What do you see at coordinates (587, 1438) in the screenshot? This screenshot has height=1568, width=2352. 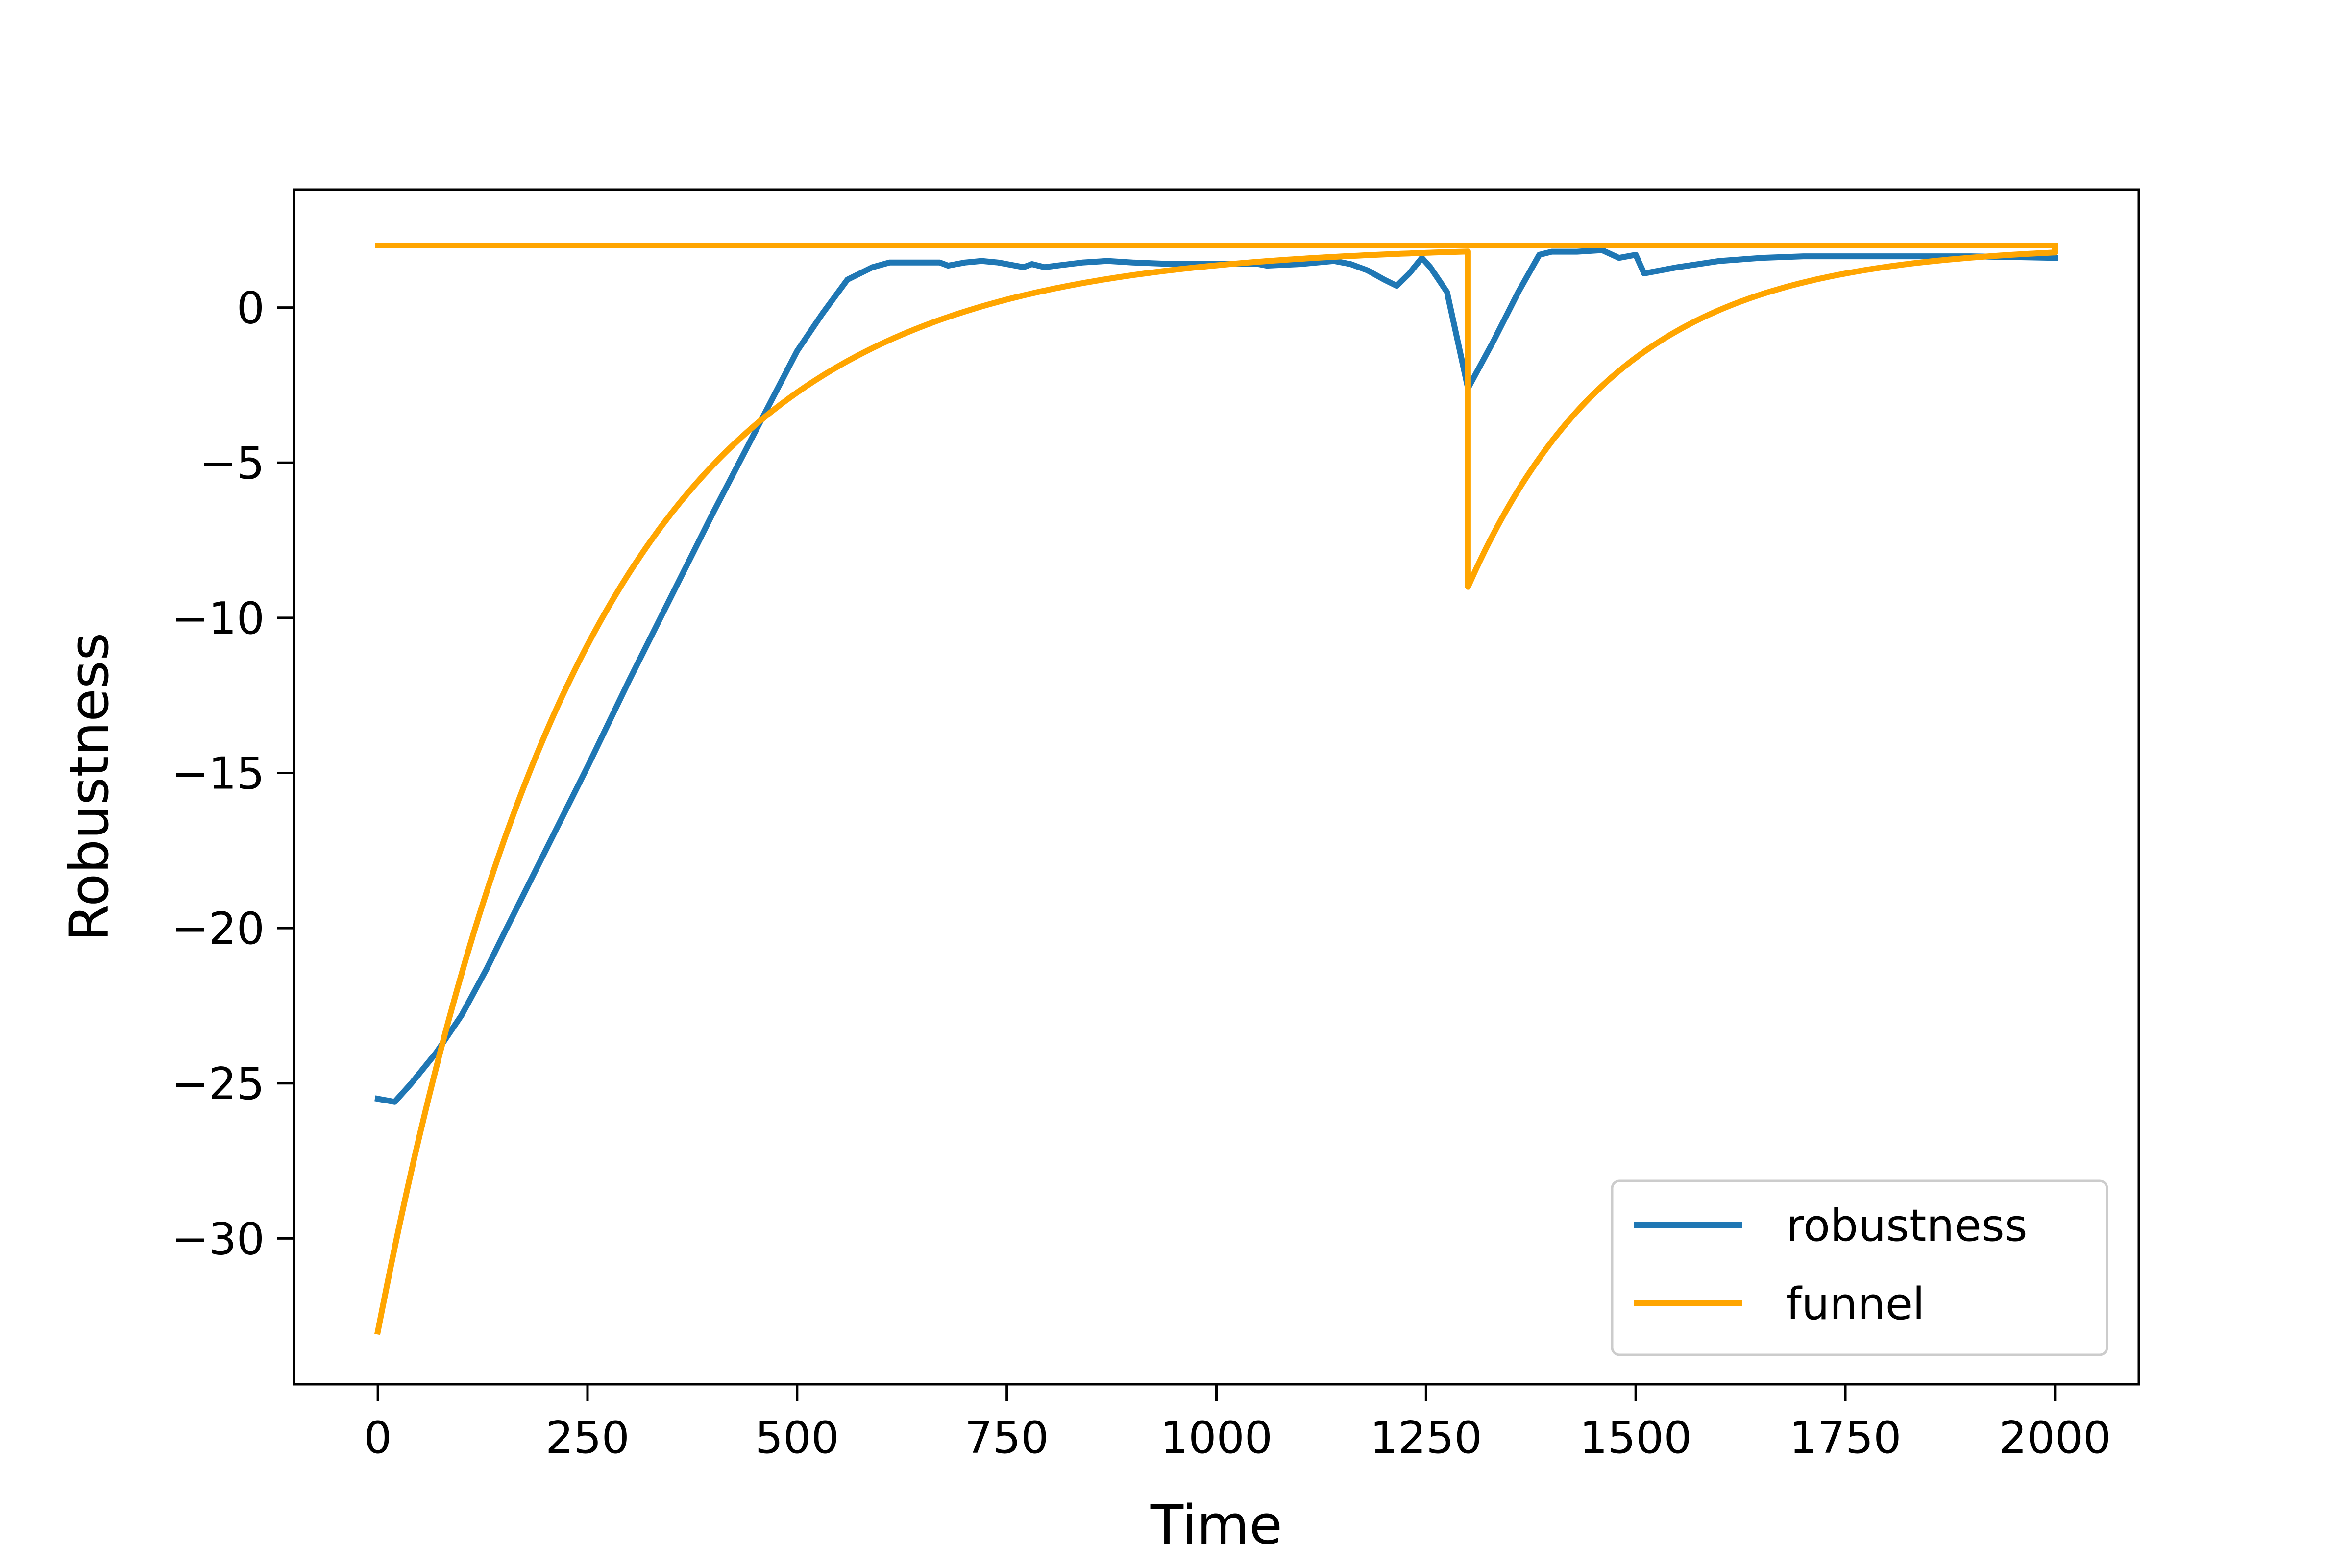 I see `x-tick-label: 250` at bounding box center [587, 1438].